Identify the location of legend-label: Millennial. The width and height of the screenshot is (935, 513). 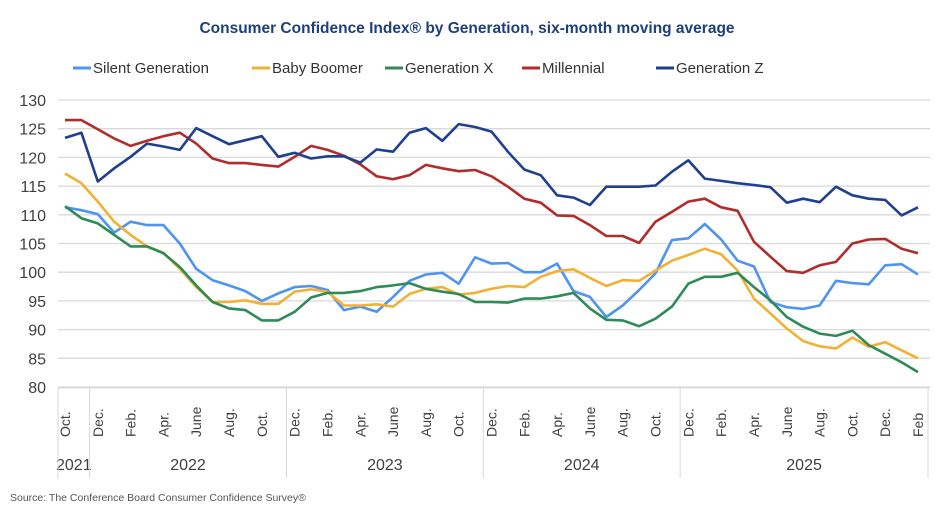
(573, 68).